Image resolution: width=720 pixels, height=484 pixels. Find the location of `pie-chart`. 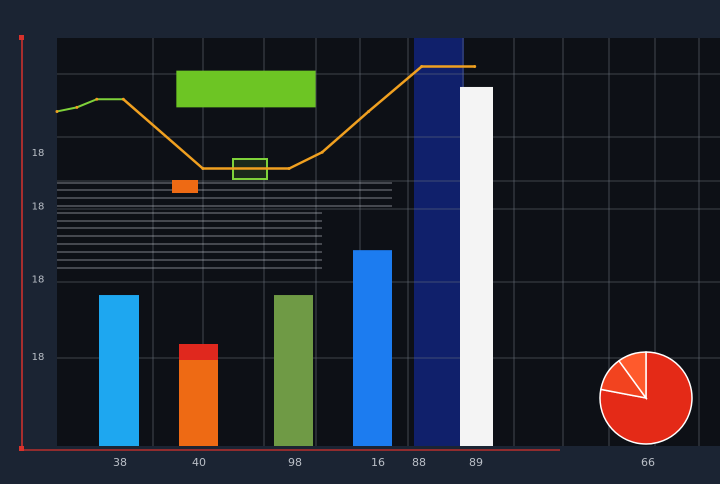

pie-chart is located at coordinates (646, 398).